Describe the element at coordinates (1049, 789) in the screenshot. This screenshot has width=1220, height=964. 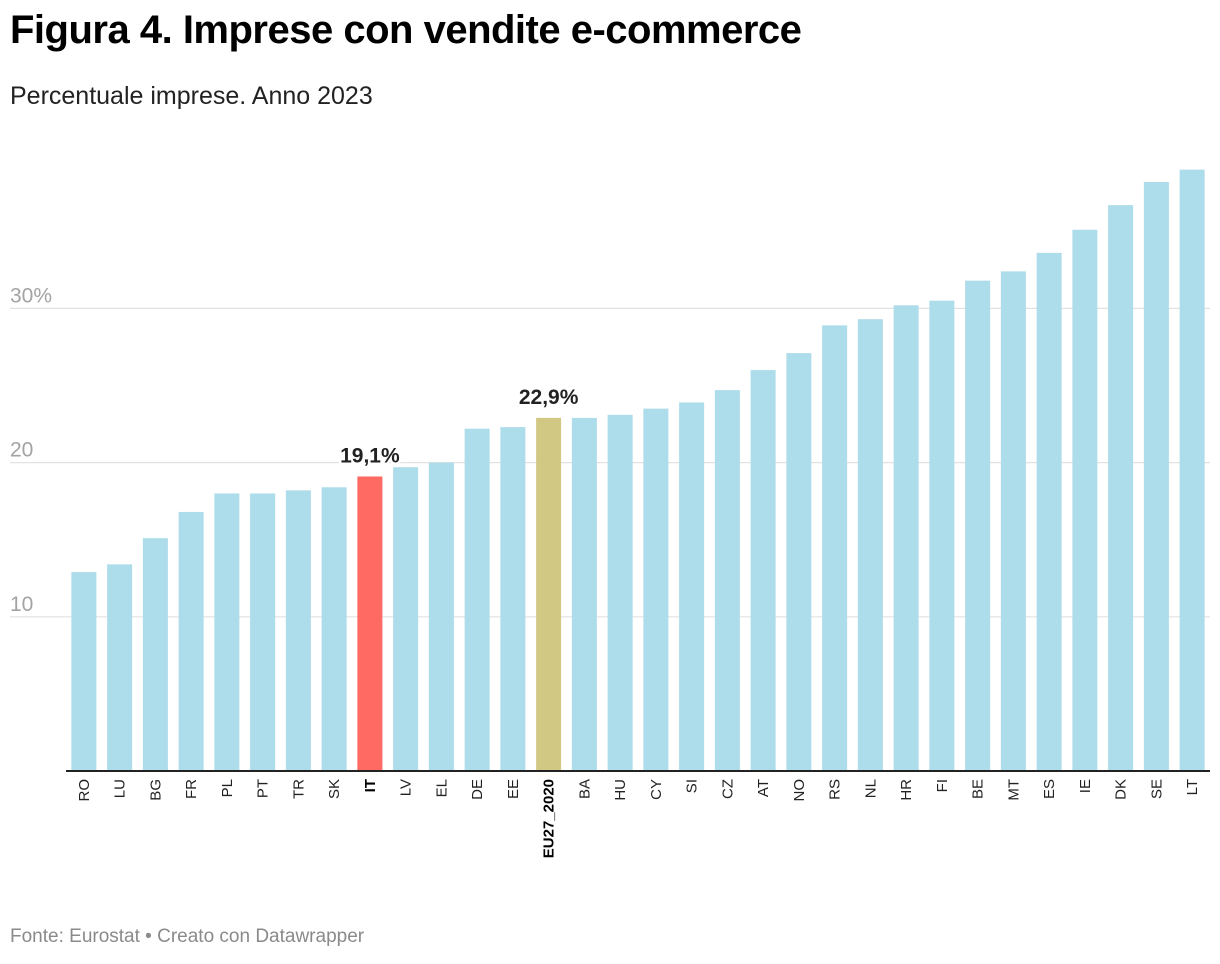
I see `x-tick-label-es: ES` at that location.